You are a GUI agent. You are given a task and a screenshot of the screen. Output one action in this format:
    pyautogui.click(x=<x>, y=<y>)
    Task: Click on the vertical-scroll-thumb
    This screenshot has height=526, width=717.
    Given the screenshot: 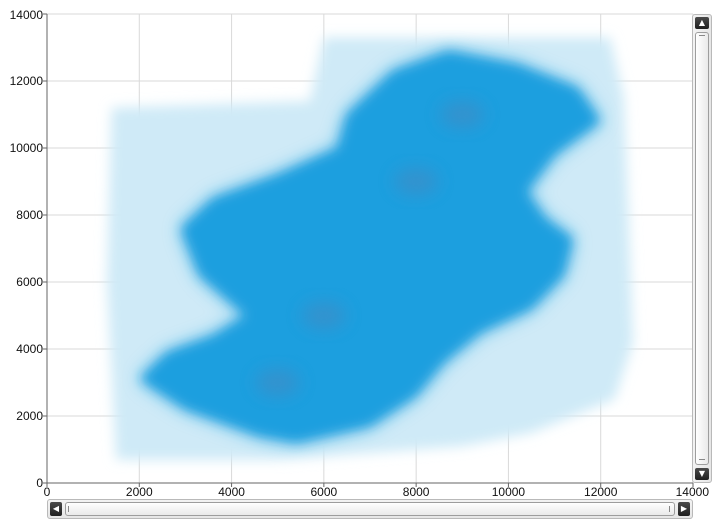 What is the action you would take?
    pyautogui.click(x=702, y=248)
    